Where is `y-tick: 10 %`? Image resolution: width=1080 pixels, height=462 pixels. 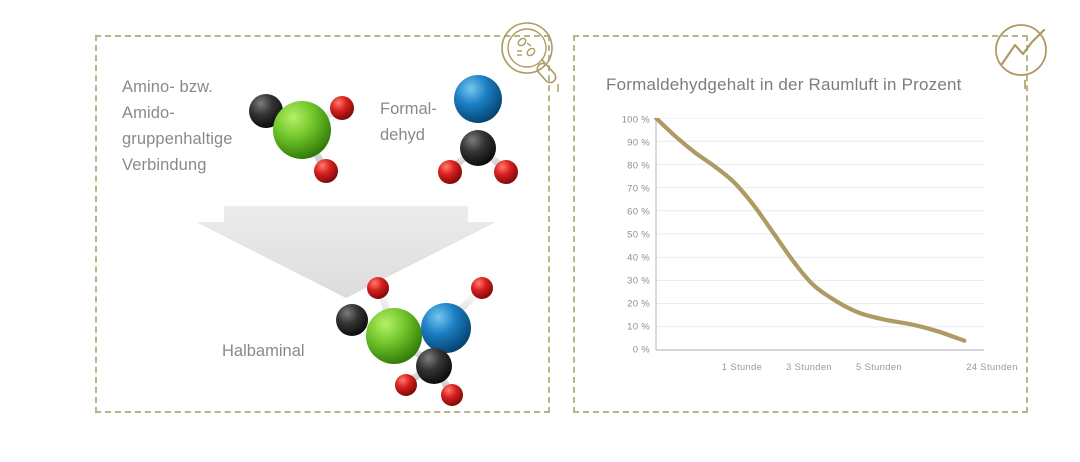
y-tick: 10 % is located at coordinates (638, 327).